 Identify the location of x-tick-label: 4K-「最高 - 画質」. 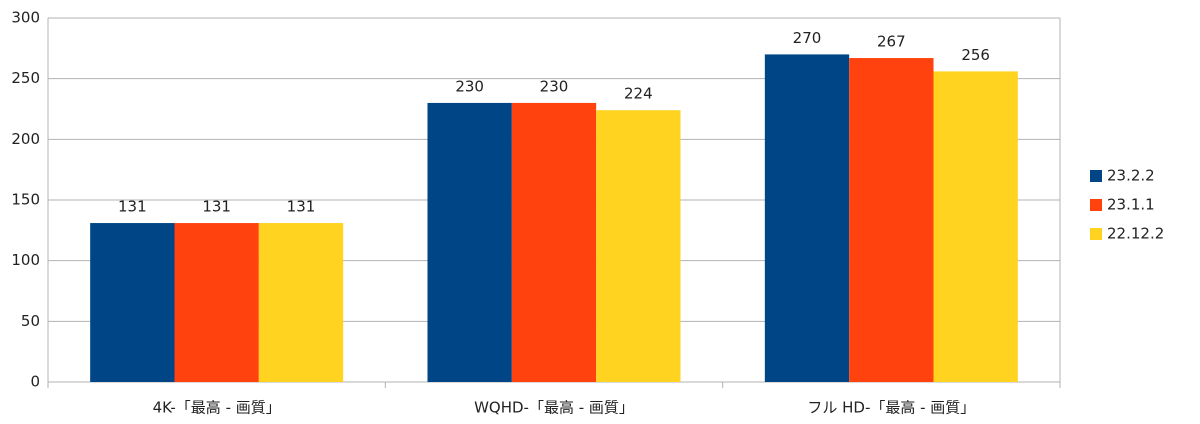
(217, 408).